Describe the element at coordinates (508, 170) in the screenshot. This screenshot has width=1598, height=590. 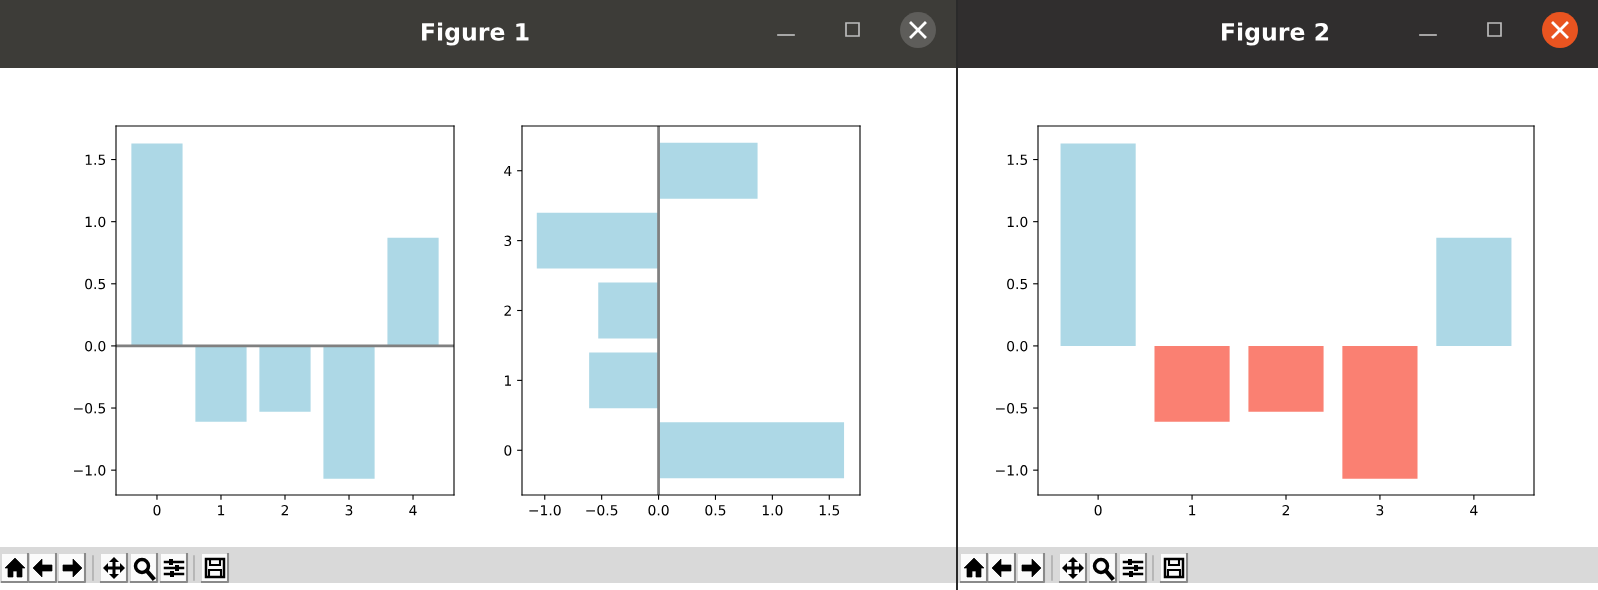
I see `y-tick-label: 4` at that location.